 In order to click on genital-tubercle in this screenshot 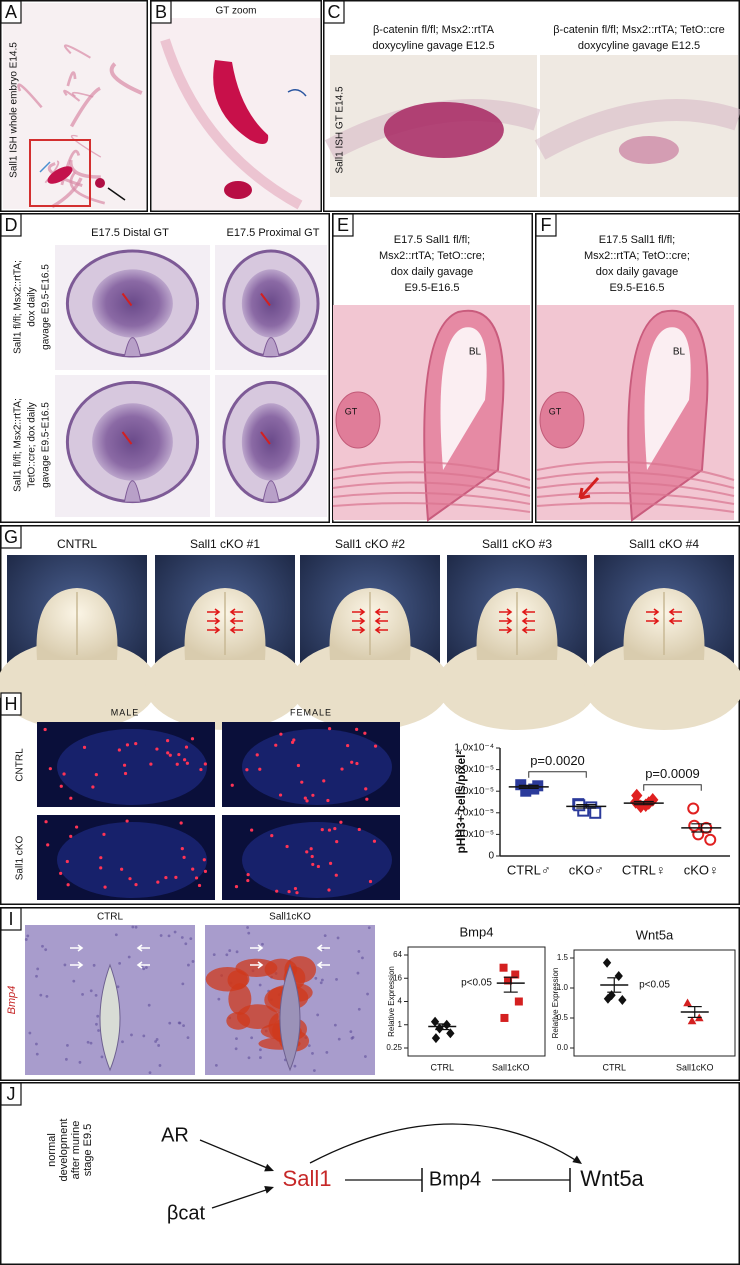, I will do `click(562, 420)`.